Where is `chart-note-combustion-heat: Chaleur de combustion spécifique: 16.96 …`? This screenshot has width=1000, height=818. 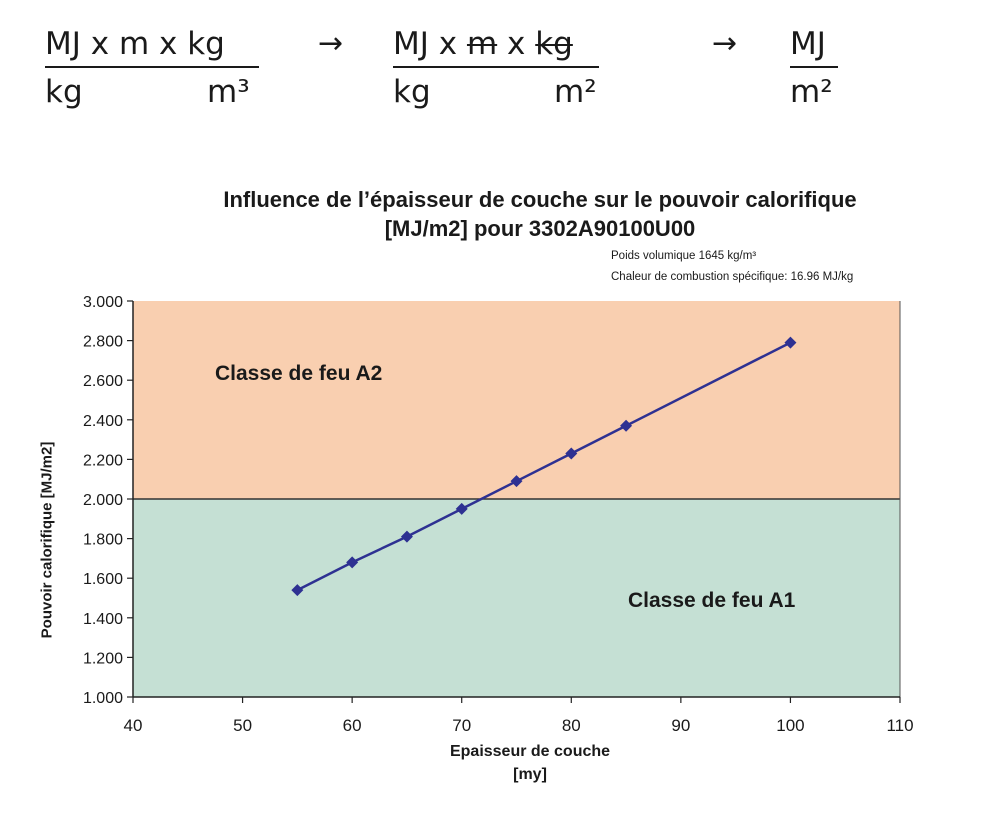 chart-note-combustion-heat: Chaleur de combustion spécifique: 16.96 … is located at coordinates (732, 277).